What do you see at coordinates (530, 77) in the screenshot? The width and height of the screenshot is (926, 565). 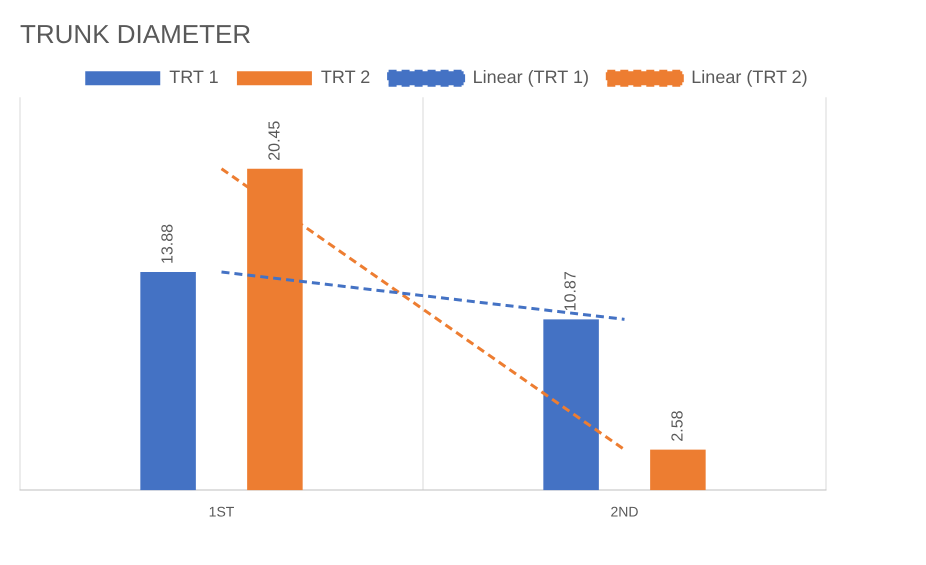 I see `legend-label: Linear (TRT 1)` at bounding box center [530, 77].